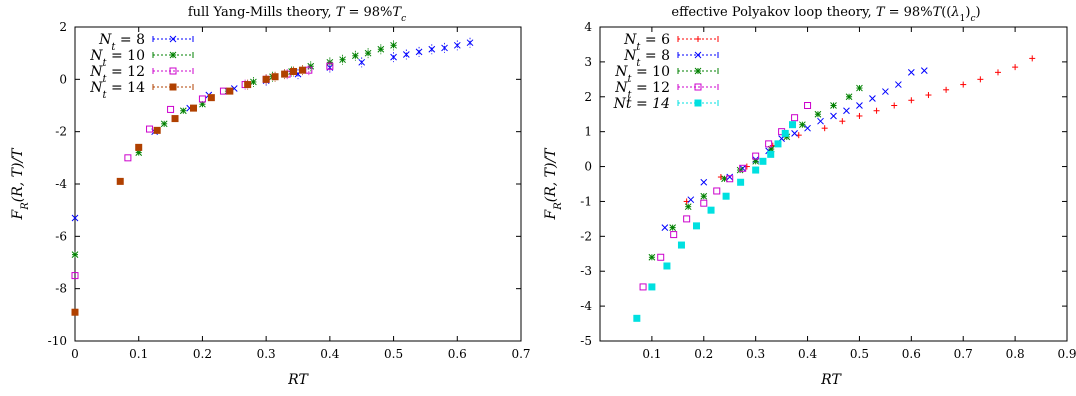 Image resolution: width=1076 pixels, height=396 pixels. Describe the element at coordinates (586, 271) in the screenshot. I see `y-tick-label: -3` at that location.